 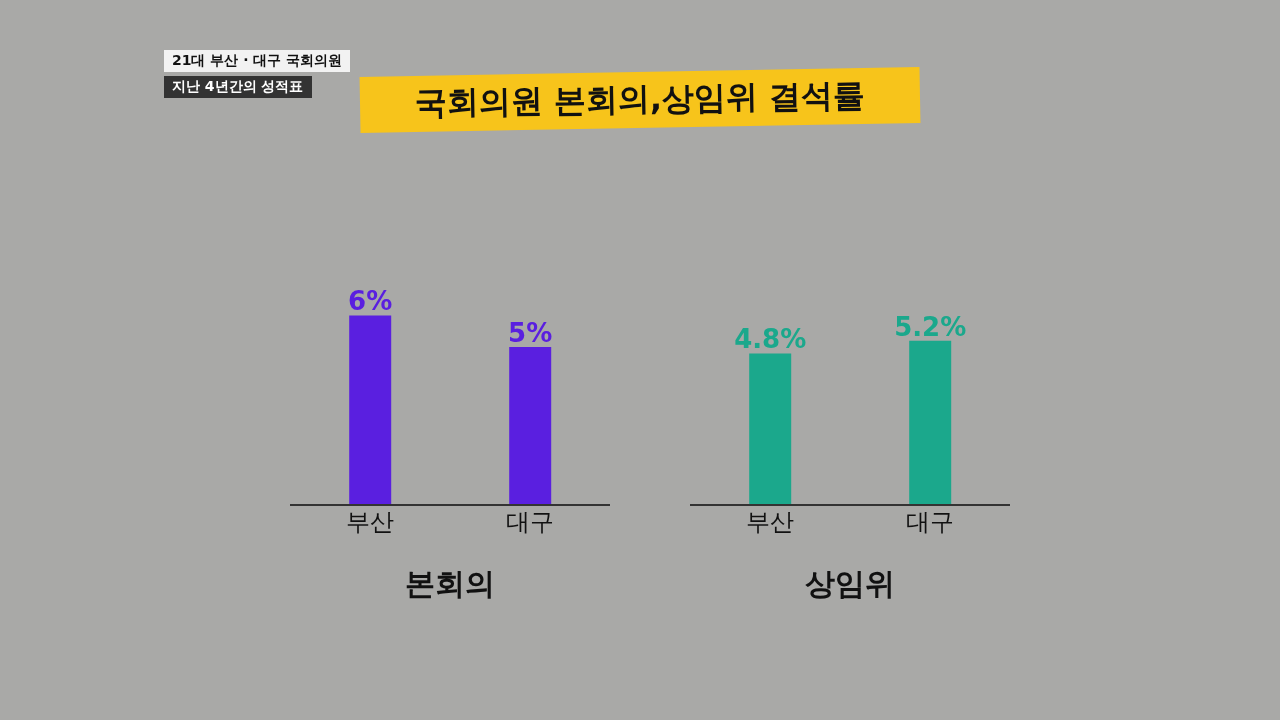 I want to click on data-label: 6%, so click(x=370, y=301).